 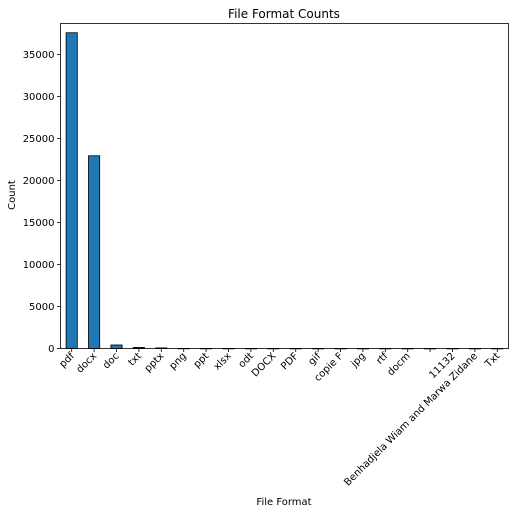 I want to click on x-tick-label: rtf, so click(x=382, y=359).